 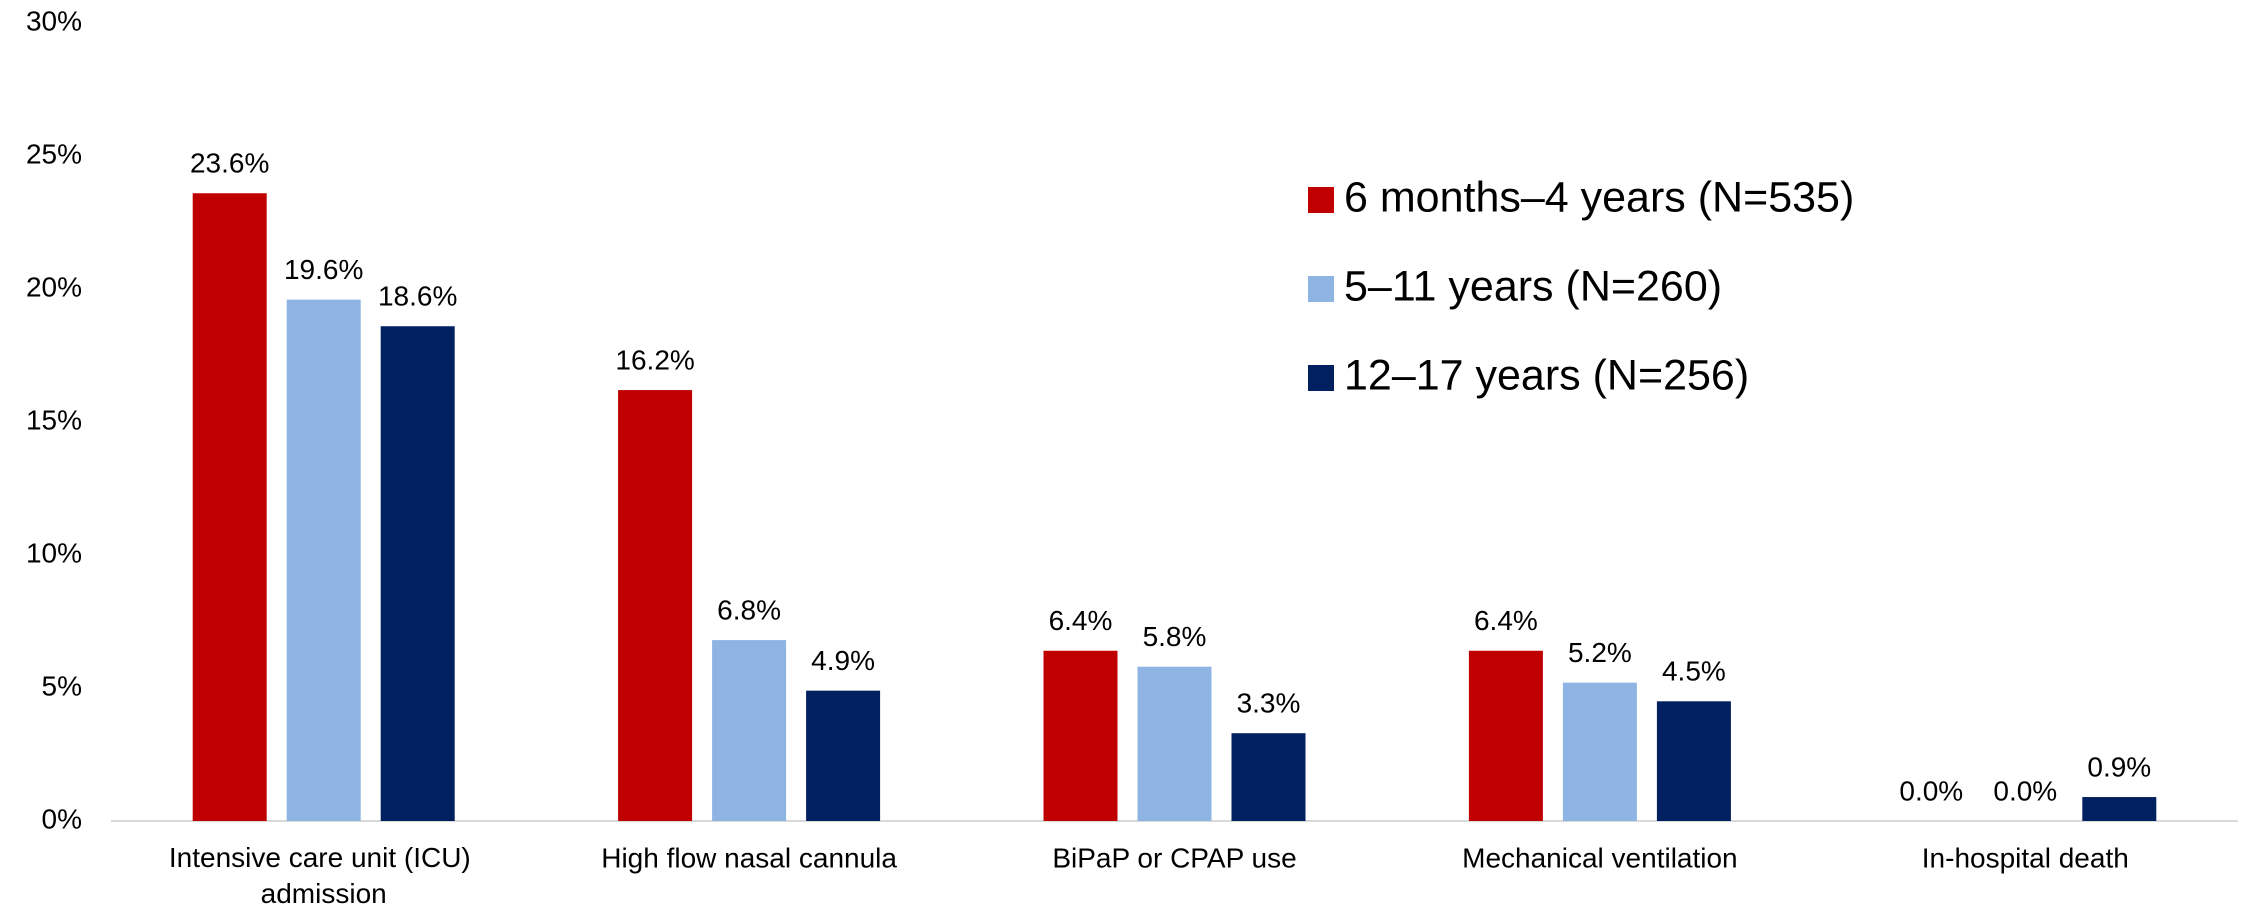 What do you see at coordinates (2119, 766) in the screenshot?
I see `data-label: 0.9%` at bounding box center [2119, 766].